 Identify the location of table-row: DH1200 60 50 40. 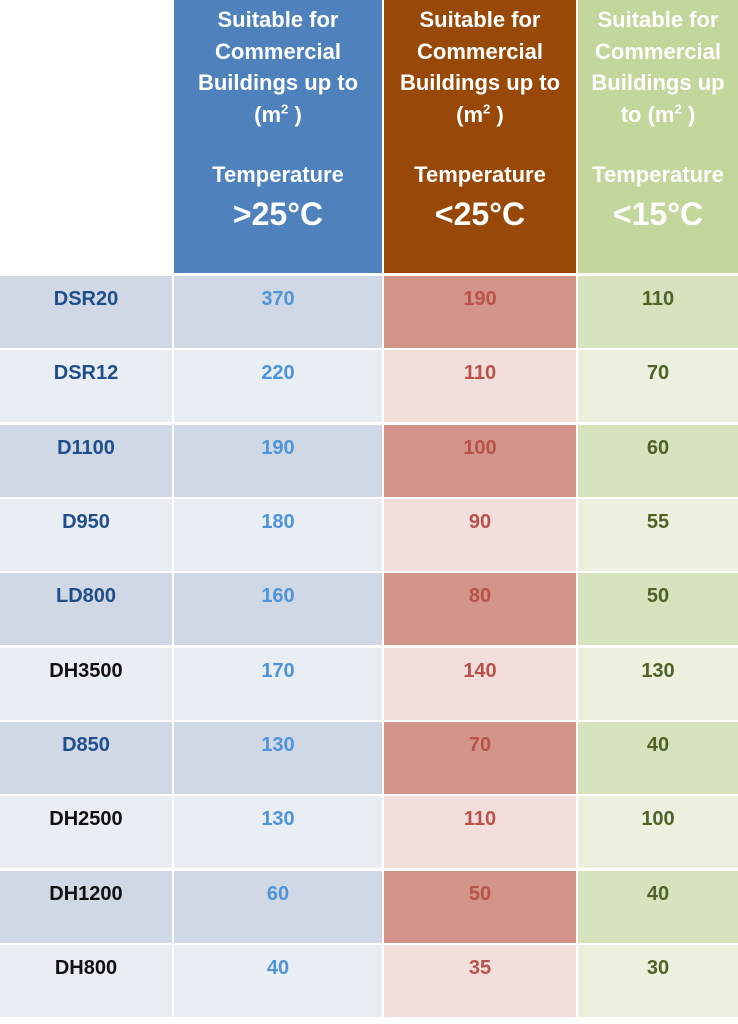
(369, 907).